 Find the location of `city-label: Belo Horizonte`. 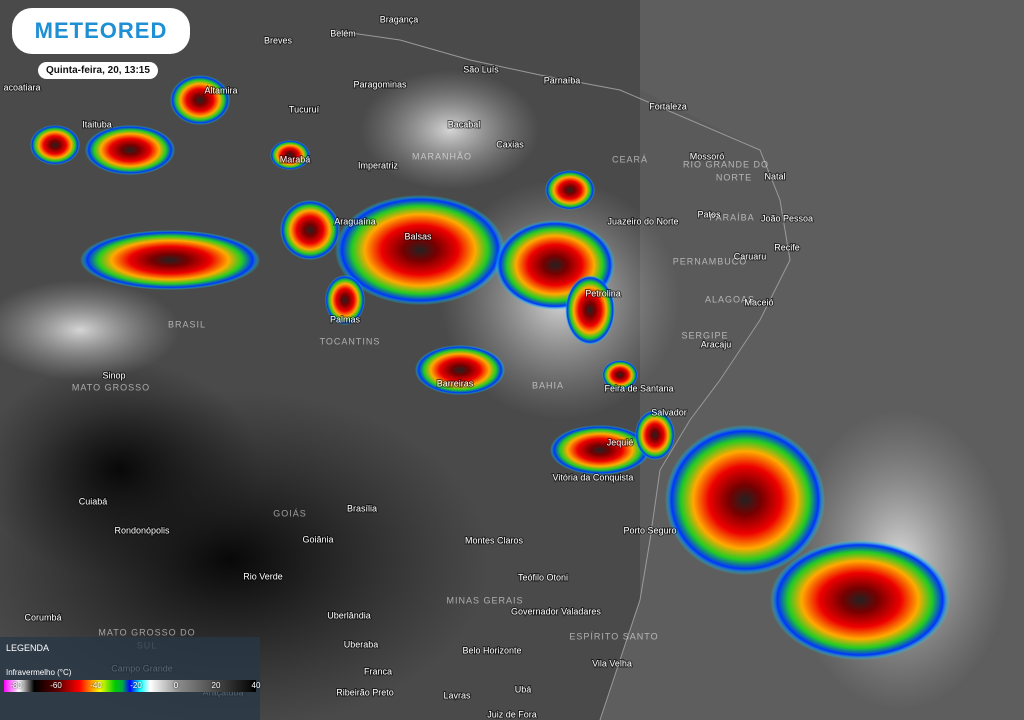

city-label: Belo Horizonte is located at coordinates (491, 650).